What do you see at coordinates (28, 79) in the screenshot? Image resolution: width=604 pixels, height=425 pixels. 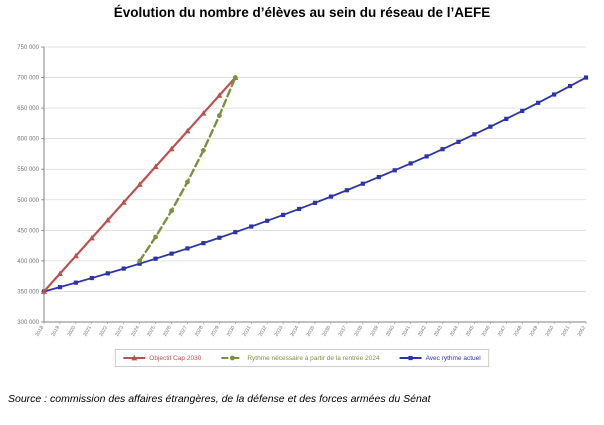 I see `svg-text: 700 000` at bounding box center [28, 79].